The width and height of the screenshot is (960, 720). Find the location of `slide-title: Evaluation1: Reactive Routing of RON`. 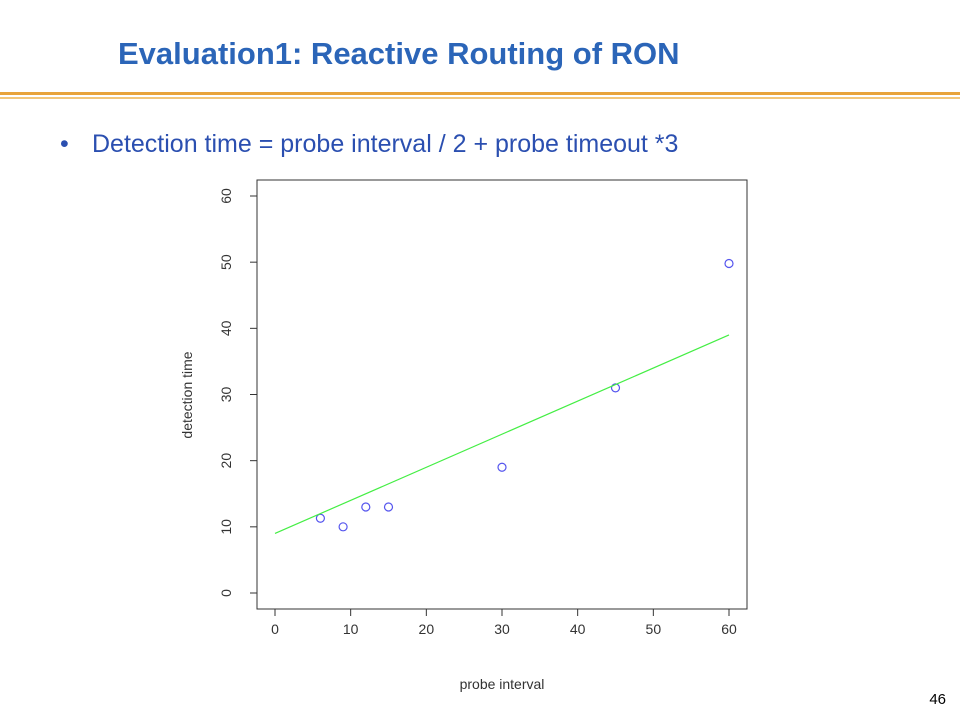

slide-title: Evaluation1: Reactive Routing of RON is located at coordinates (399, 53).